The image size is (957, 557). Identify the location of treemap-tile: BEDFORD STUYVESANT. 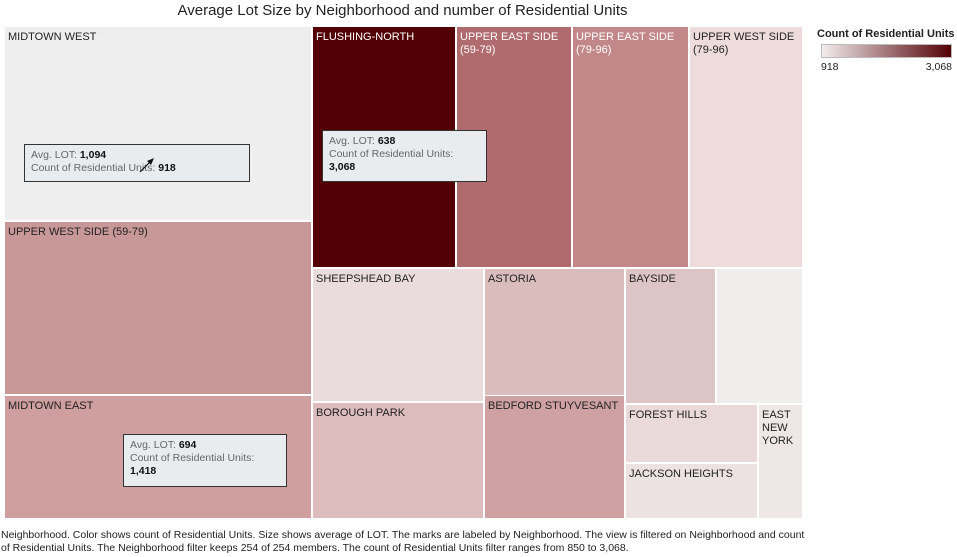
(554, 457).